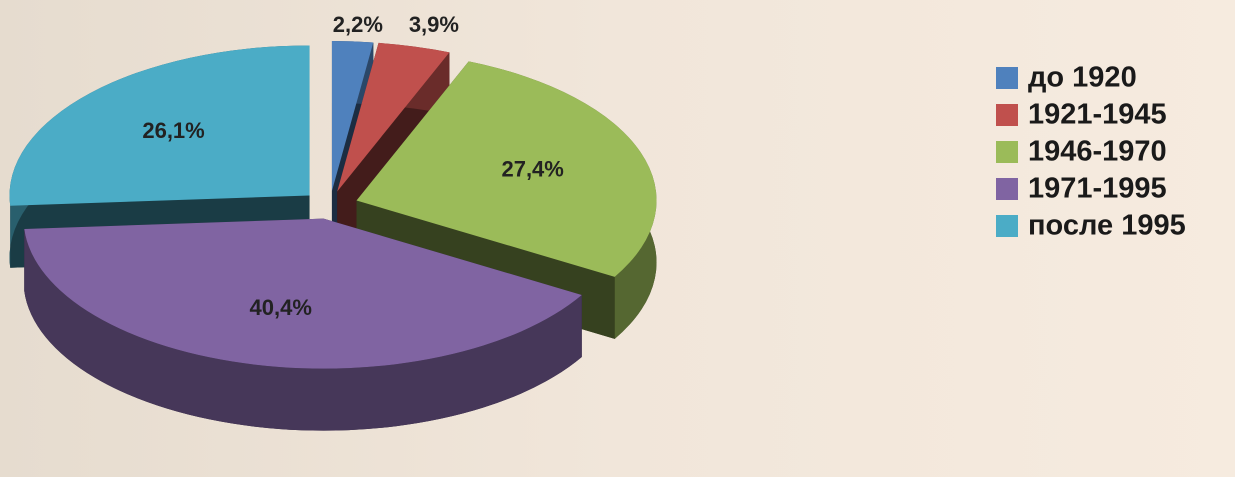 The image size is (1235, 477). I want to click on slice, so click(506, 200).